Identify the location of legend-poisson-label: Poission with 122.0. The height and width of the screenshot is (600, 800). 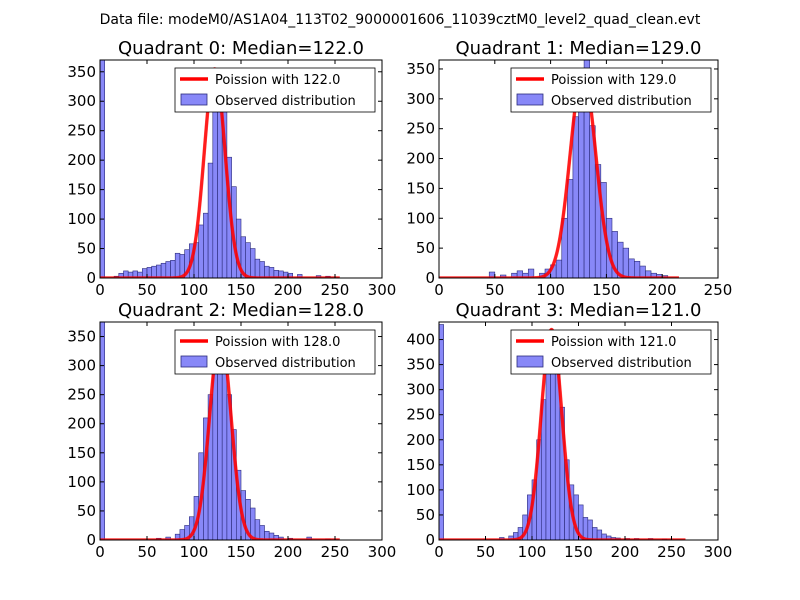
(277, 80).